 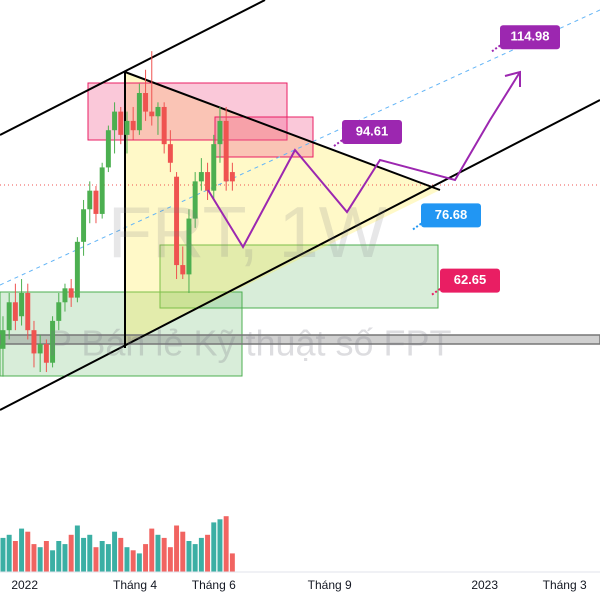 What do you see at coordinates (247, 233) in the screenshot?
I see `watermark: FRT, 1W` at bounding box center [247, 233].